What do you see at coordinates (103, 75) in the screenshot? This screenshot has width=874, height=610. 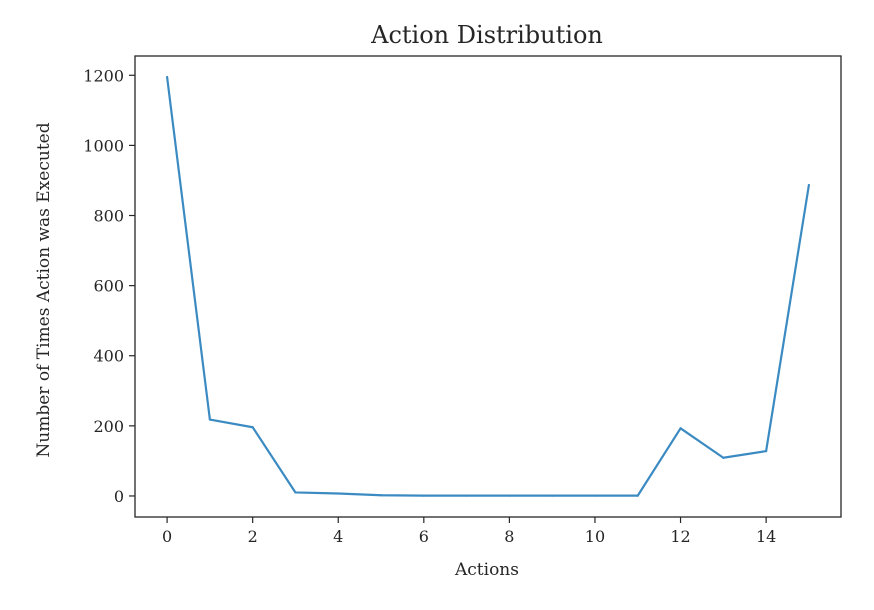 I see `y-tick-label: 1200` at bounding box center [103, 75].